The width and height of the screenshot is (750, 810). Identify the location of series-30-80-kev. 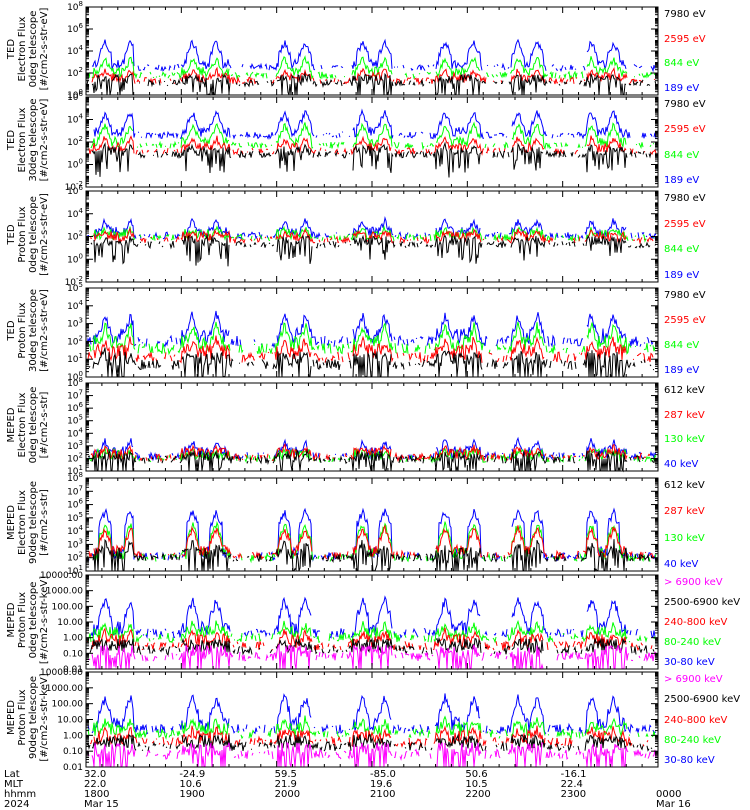
(372, 714).